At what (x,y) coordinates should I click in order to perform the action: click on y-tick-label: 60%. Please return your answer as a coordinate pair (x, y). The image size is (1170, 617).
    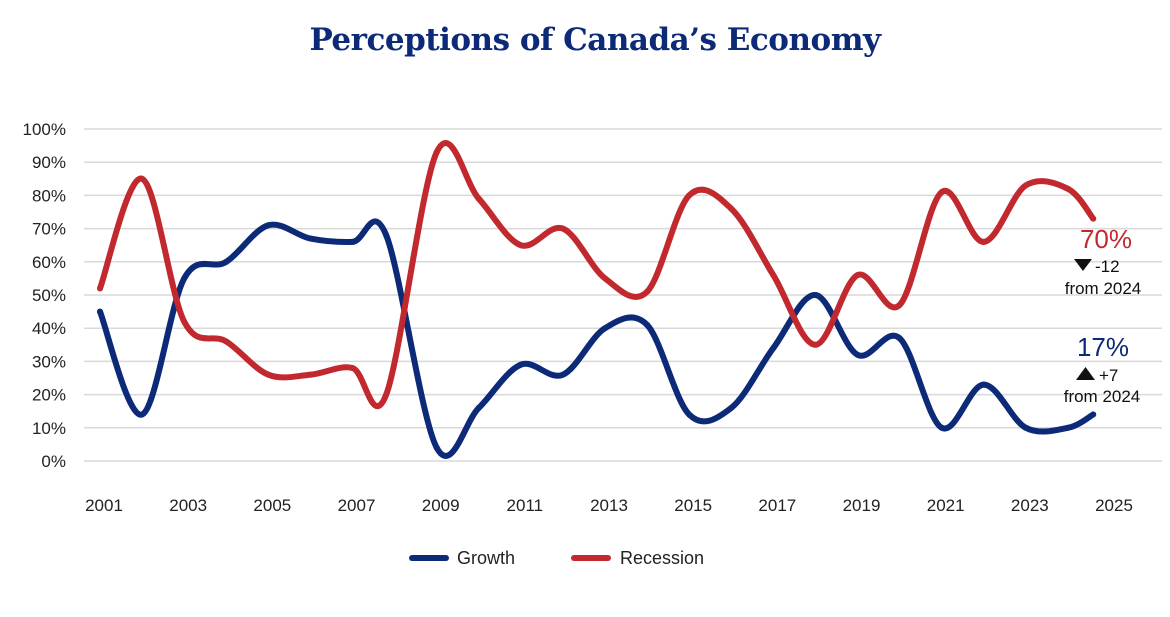
    Looking at the image, I should click on (49, 262).